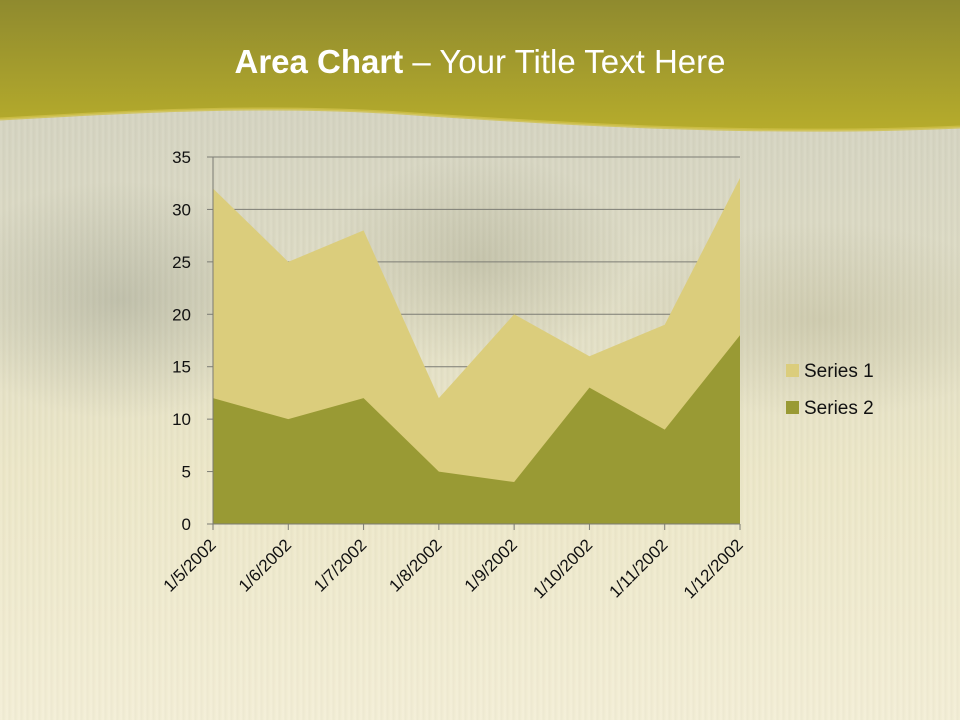 Image resolution: width=960 pixels, height=720 pixels. What do you see at coordinates (181, 209) in the screenshot?
I see `y-tick-label: 30` at bounding box center [181, 209].